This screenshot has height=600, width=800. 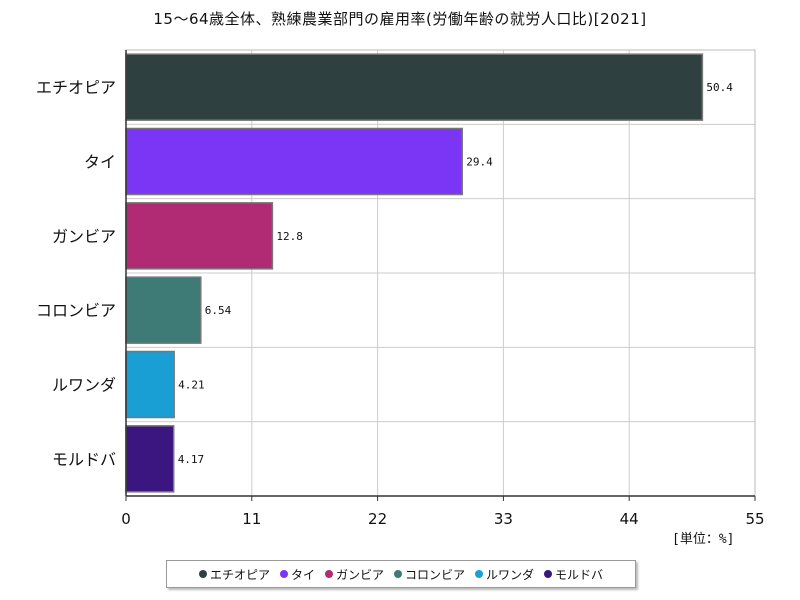 I want to click on data-label: 6.54, so click(x=218, y=310).